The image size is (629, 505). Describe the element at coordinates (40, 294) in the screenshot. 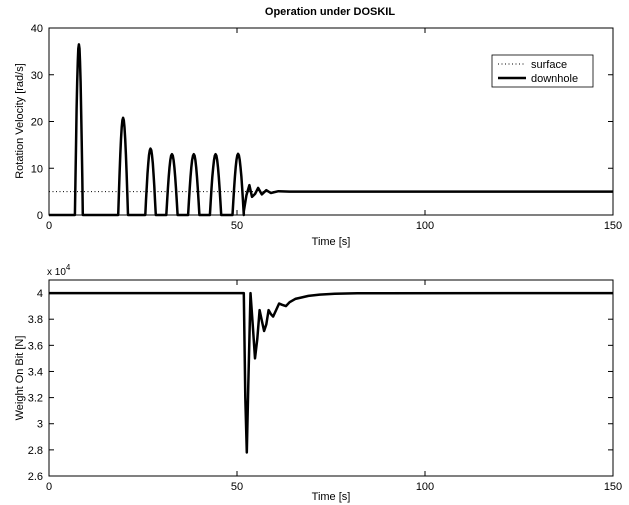

I see `y-tick-label: 4` at that location.